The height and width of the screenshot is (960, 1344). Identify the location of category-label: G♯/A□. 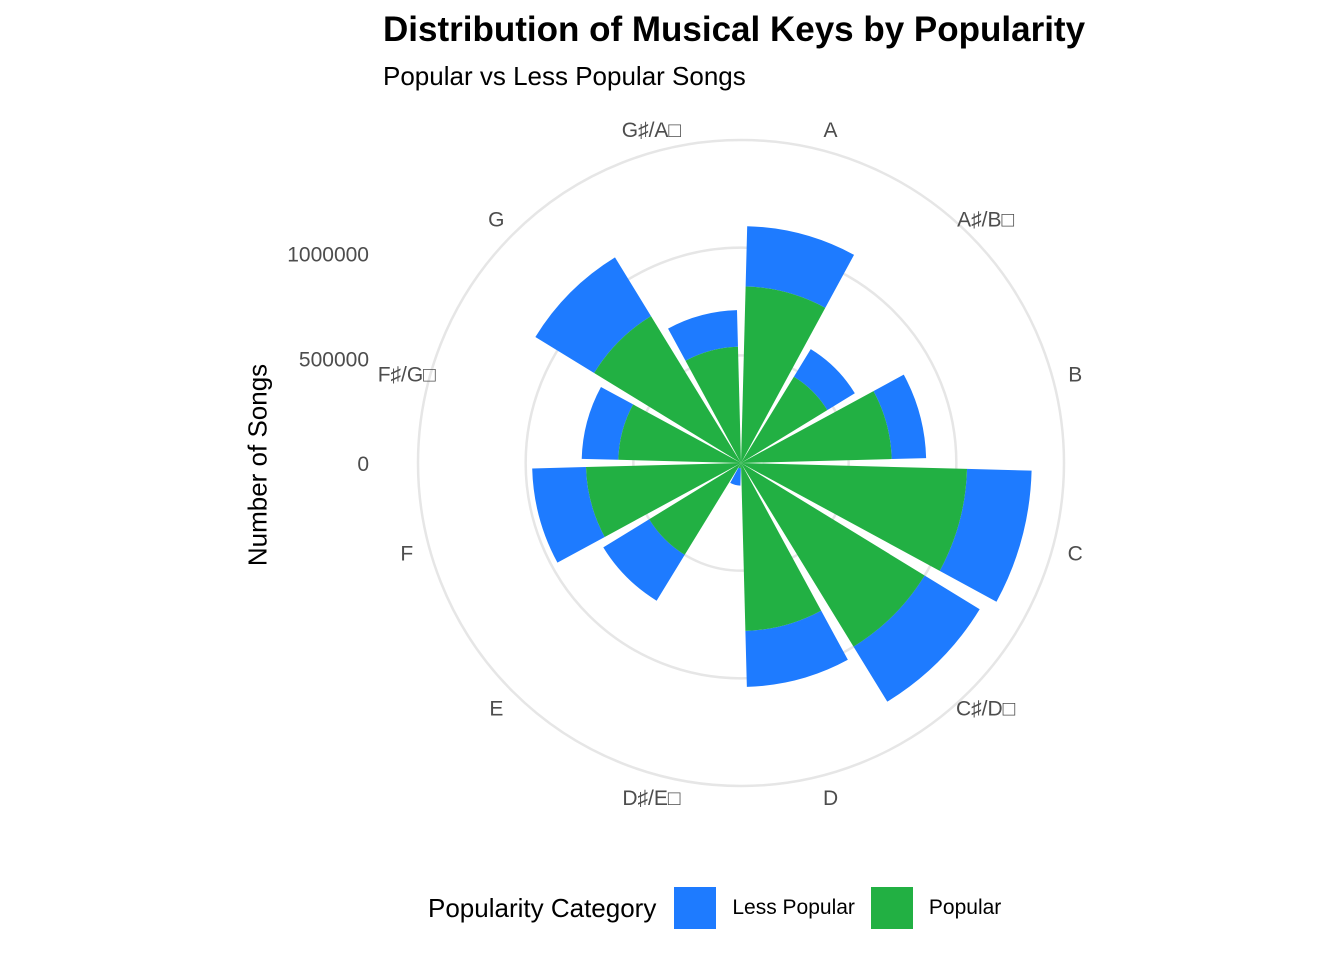
(652, 130).